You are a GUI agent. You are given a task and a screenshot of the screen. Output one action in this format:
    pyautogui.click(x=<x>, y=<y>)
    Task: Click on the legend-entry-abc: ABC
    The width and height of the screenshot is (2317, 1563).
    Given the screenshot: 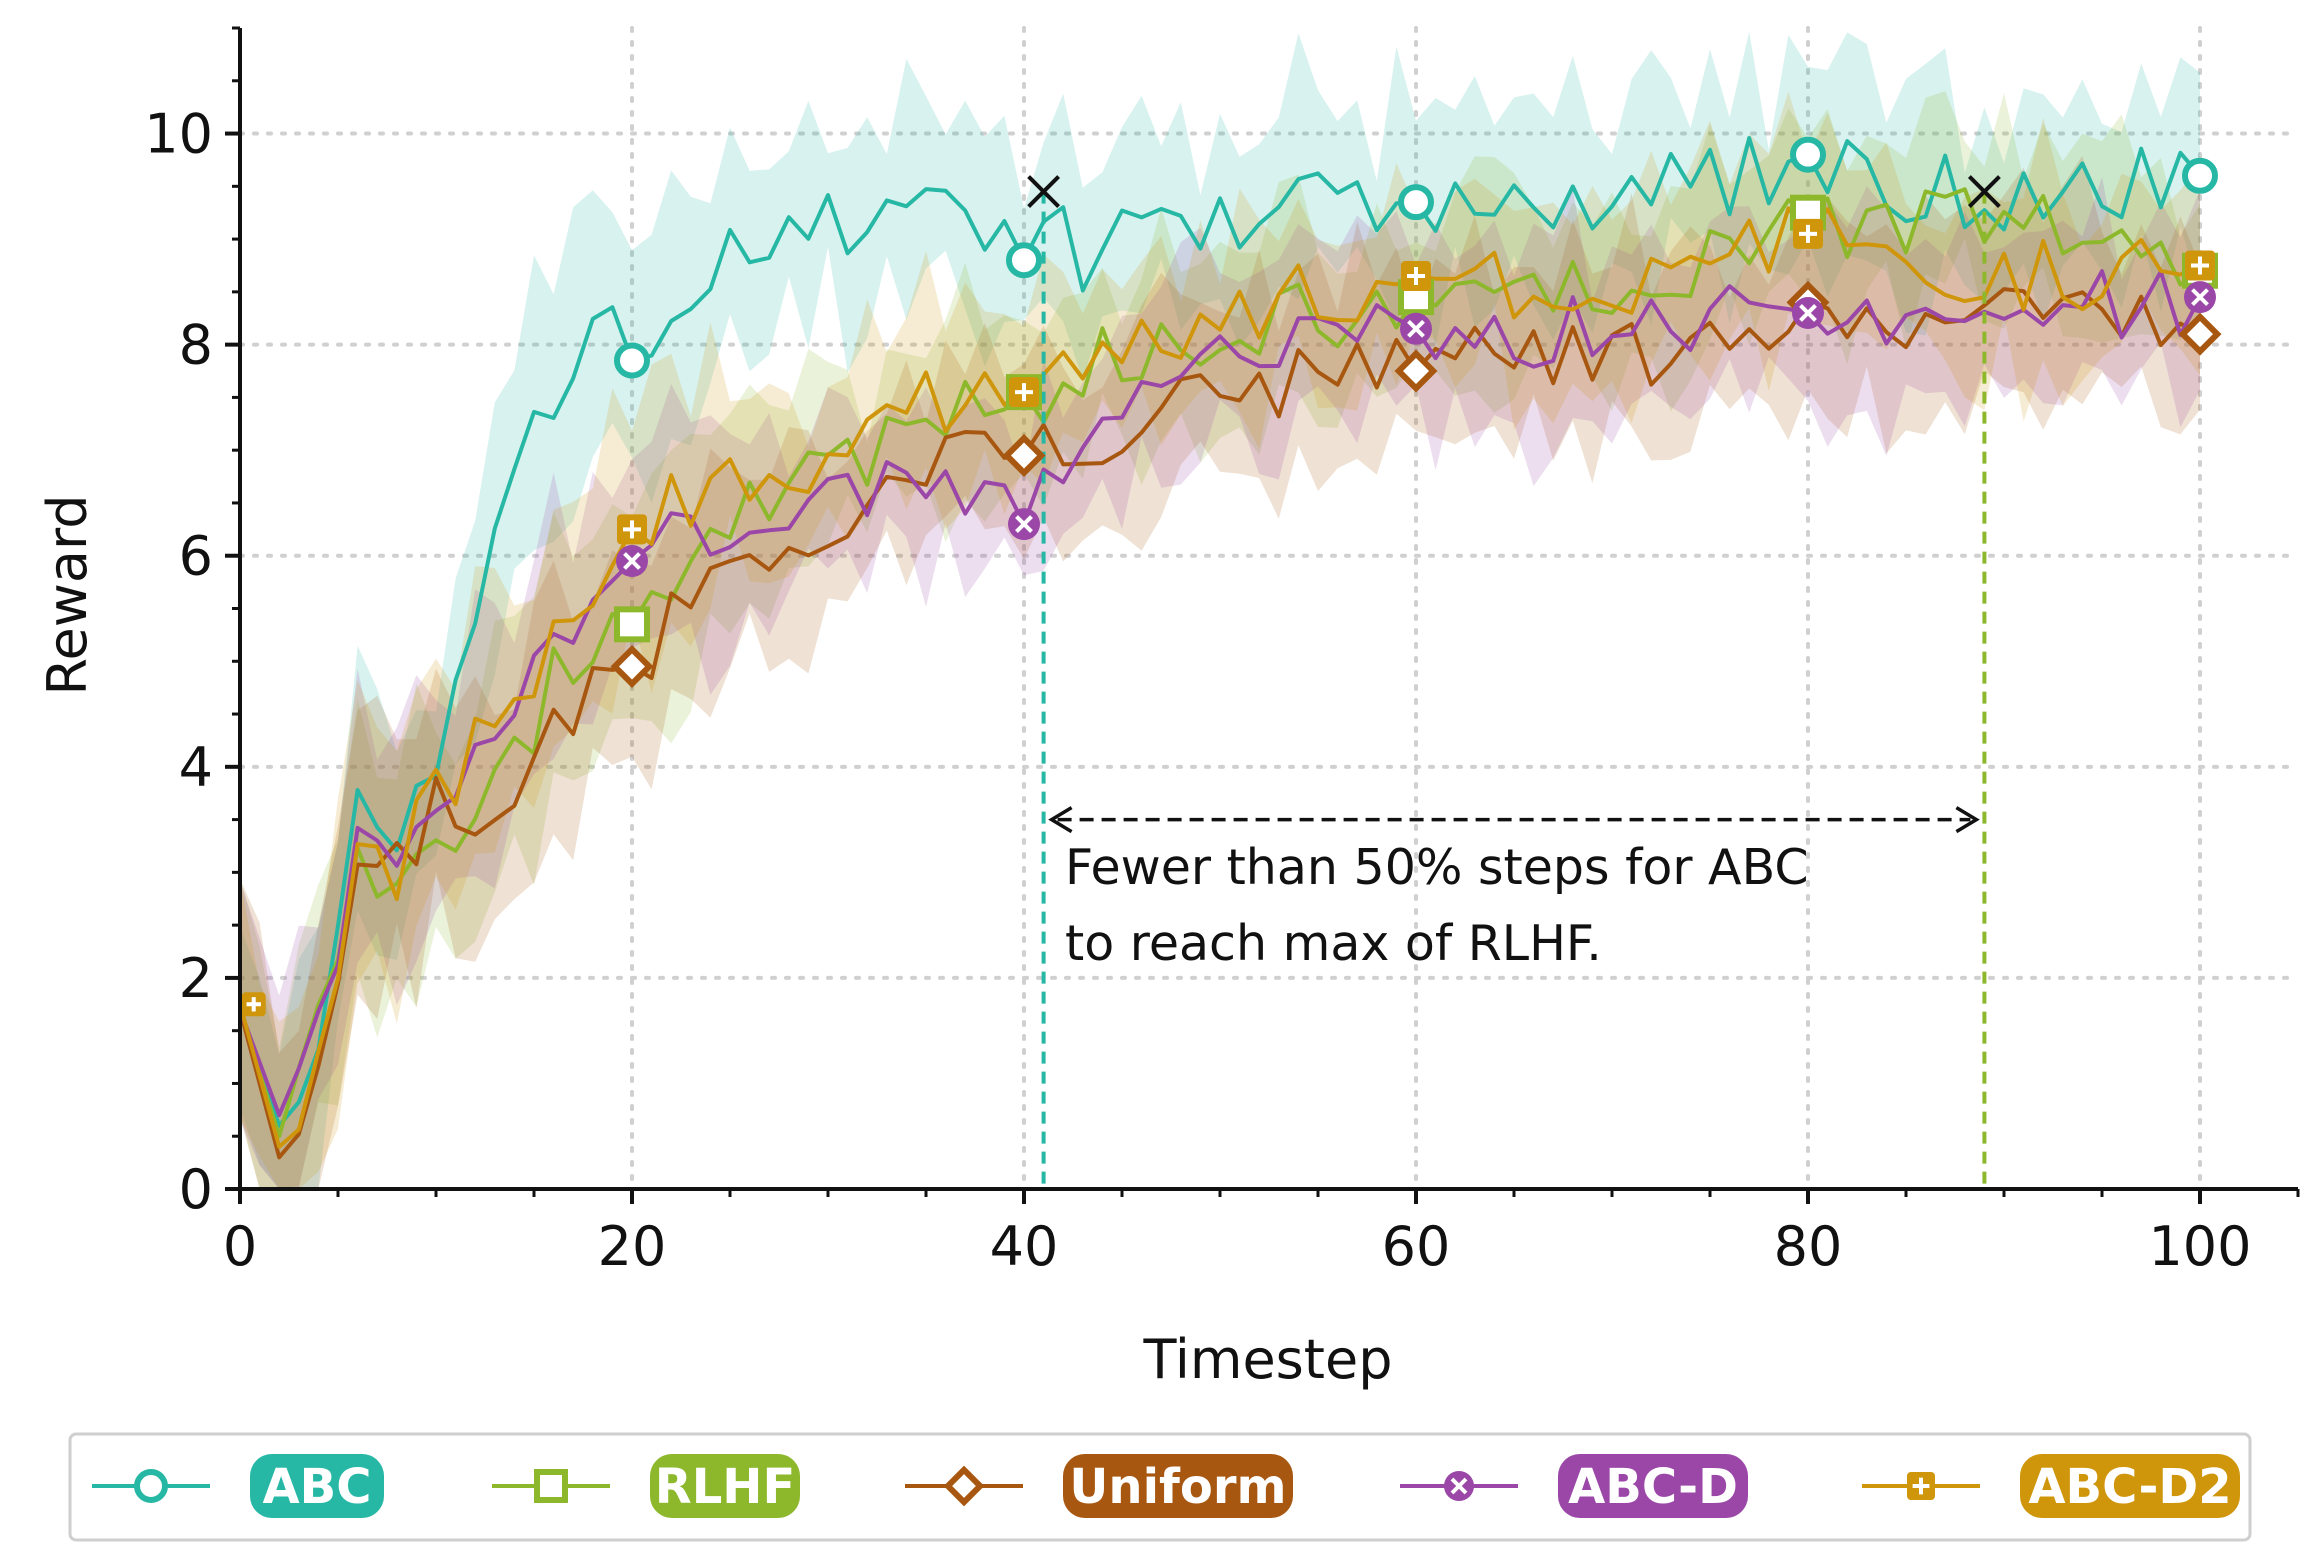 What is the action you would take?
    pyautogui.click(x=238, y=1486)
    